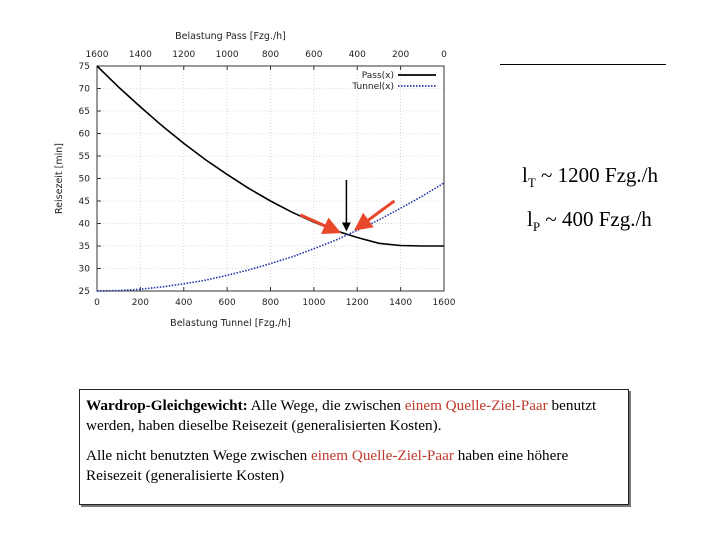 This screenshot has width=720, height=540. Describe the element at coordinates (227, 55) in the screenshot. I see `x-top-tick-label: 1000` at that location.